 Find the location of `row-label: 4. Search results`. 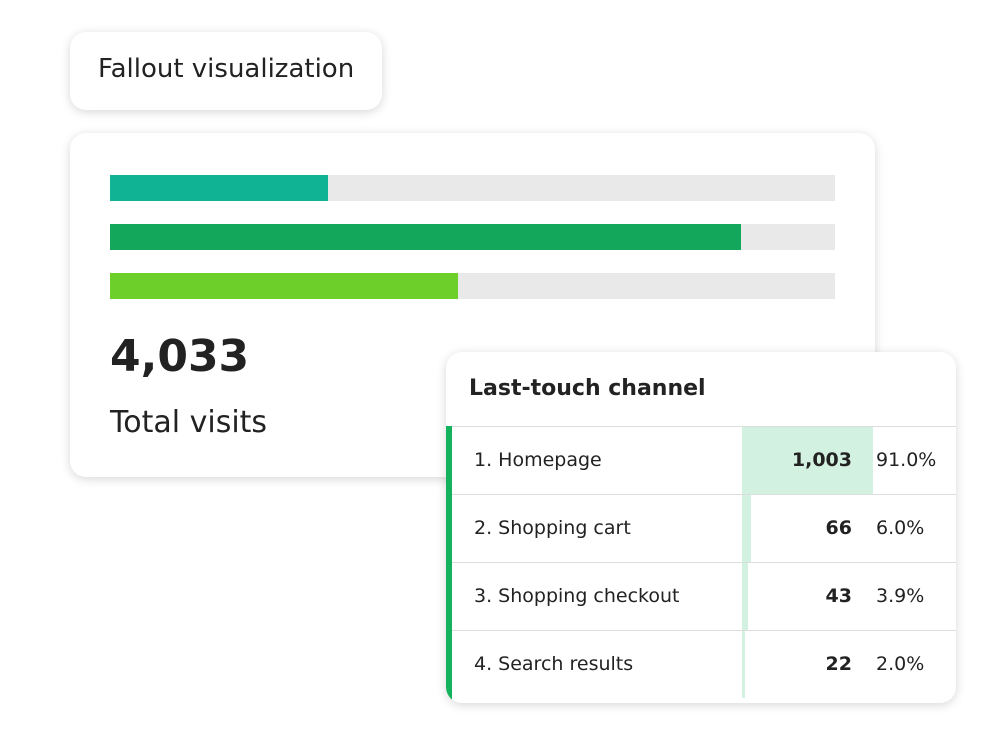

row-label: 4. Search results is located at coordinates (554, 664).